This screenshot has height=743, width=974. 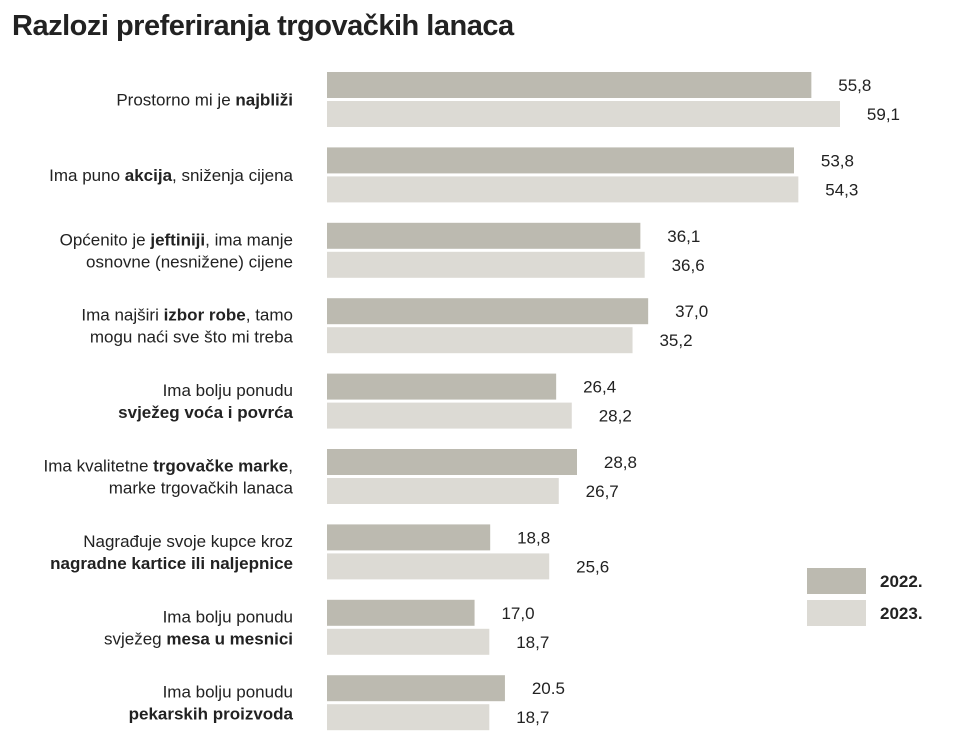 I want to click on category-label: Prostorno mi je najbliži, so click(x=204, y=100).